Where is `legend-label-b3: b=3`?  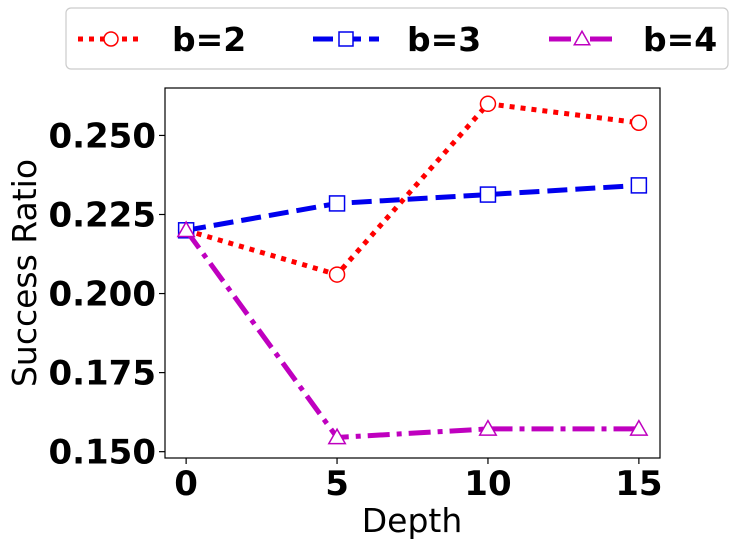
legend-label-b3: b=3 is located at coordinates (444, 39).